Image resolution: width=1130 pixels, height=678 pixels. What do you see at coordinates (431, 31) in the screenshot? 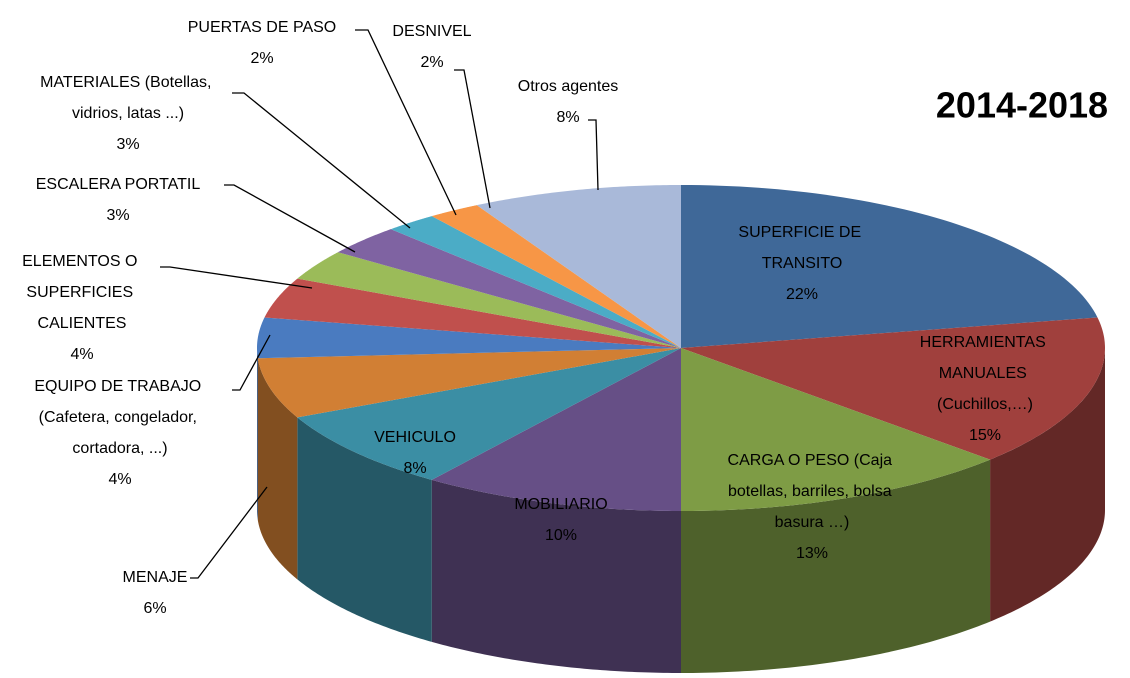
I see `slice-label: DESNIVEL` at bounding box center [431, 31].